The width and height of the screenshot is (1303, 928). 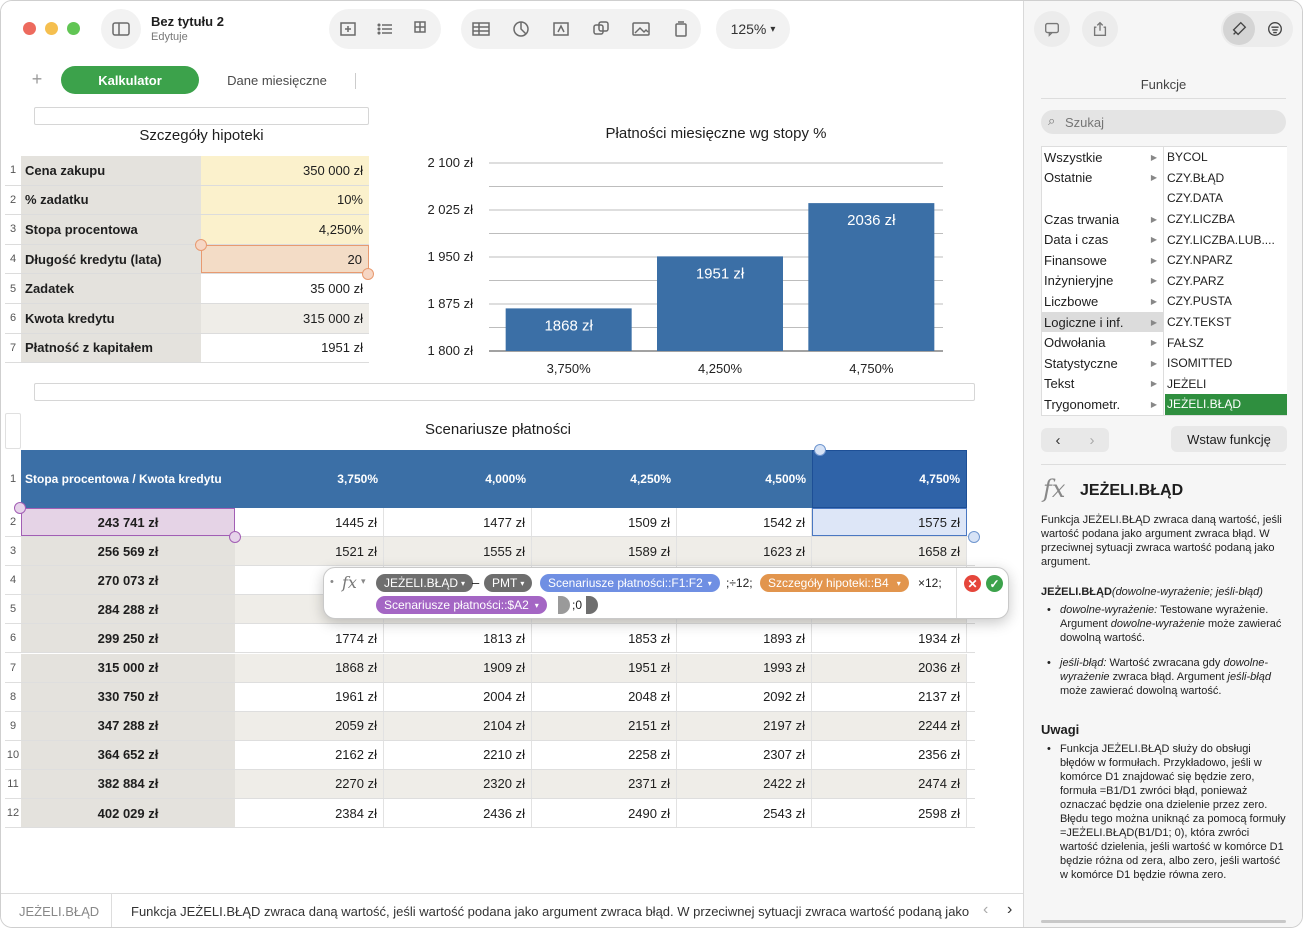 I want to click on category-item: Czas trwania ▶, so click(x=1102, y=219).